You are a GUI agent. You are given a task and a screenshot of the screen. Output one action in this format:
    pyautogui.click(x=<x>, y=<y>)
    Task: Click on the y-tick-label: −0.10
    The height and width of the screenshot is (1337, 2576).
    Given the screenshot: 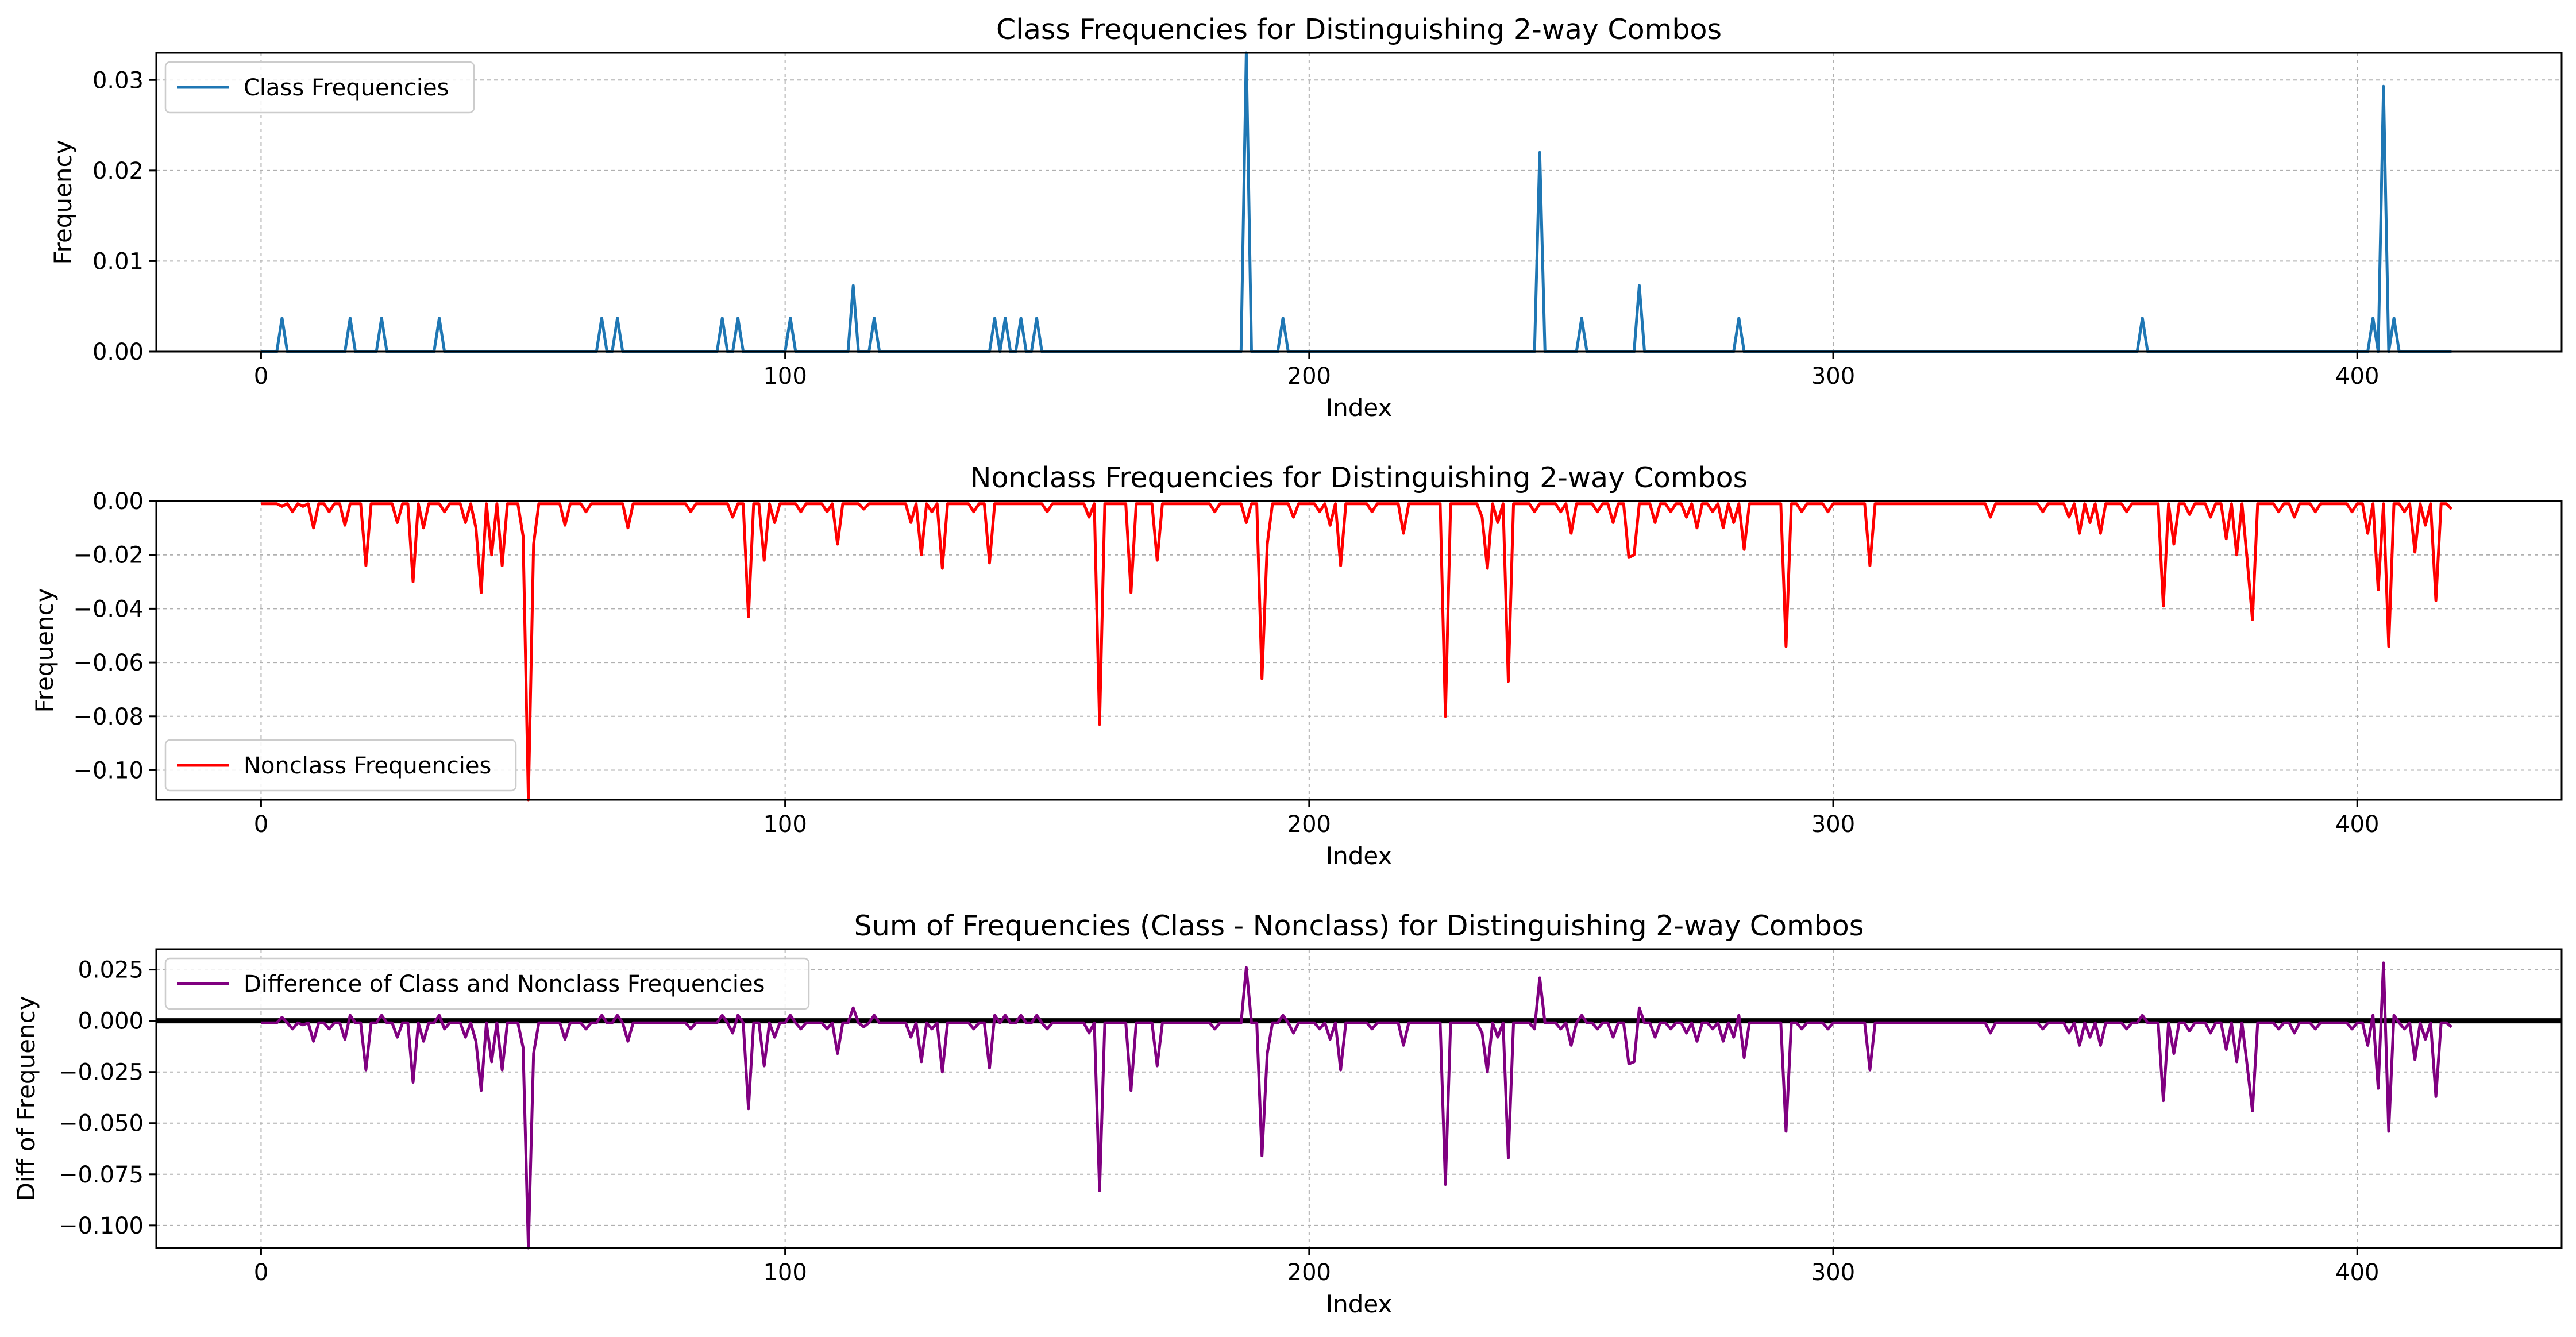 What is the action you would take?
    pyautogui.click(x=108, y=771)
    